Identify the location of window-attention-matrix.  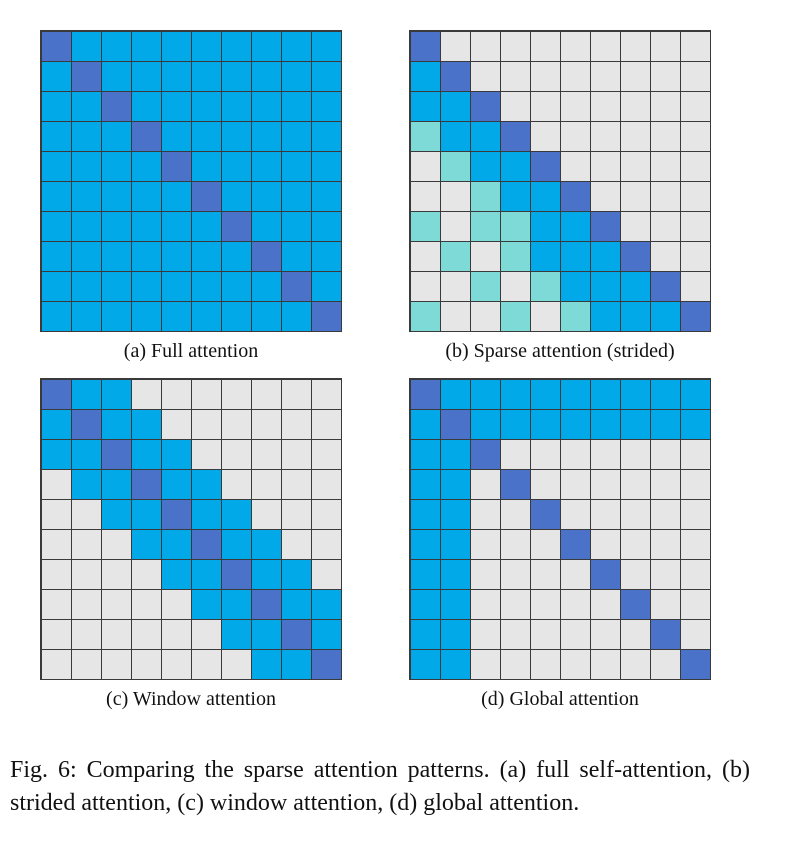
(191, 529).